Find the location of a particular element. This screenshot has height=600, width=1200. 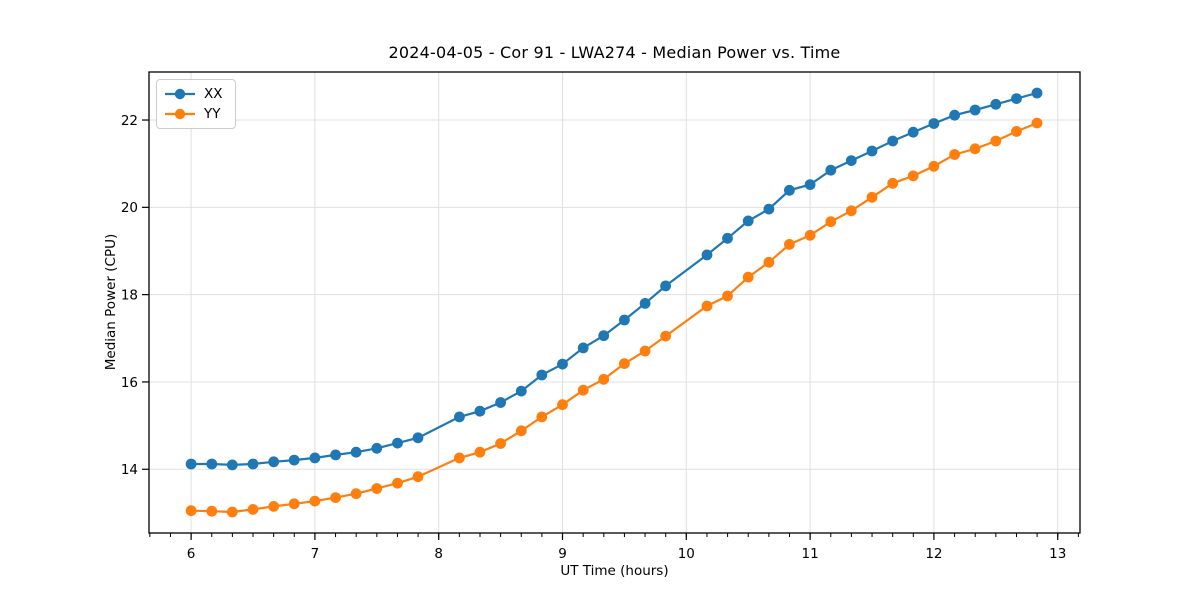

legend-item-YY: YY is located at coordinates (193, 114).